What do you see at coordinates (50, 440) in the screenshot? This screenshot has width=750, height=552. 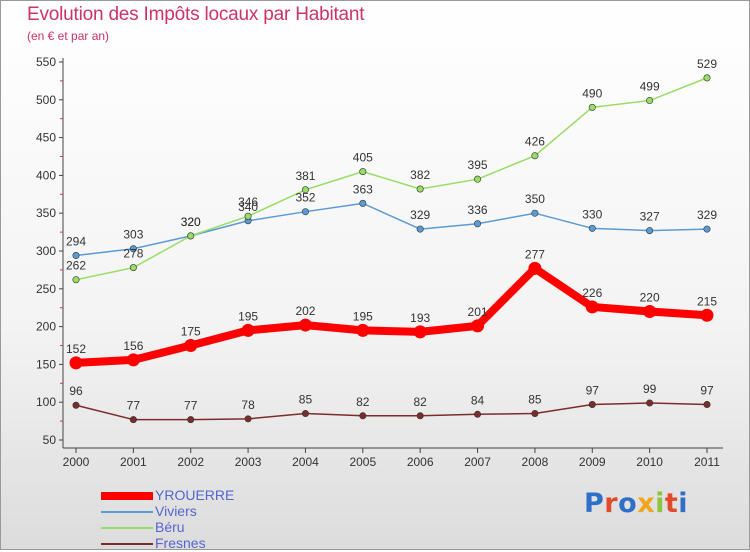 I see `y-tick-label: 50` at bounding box center [50, 440].